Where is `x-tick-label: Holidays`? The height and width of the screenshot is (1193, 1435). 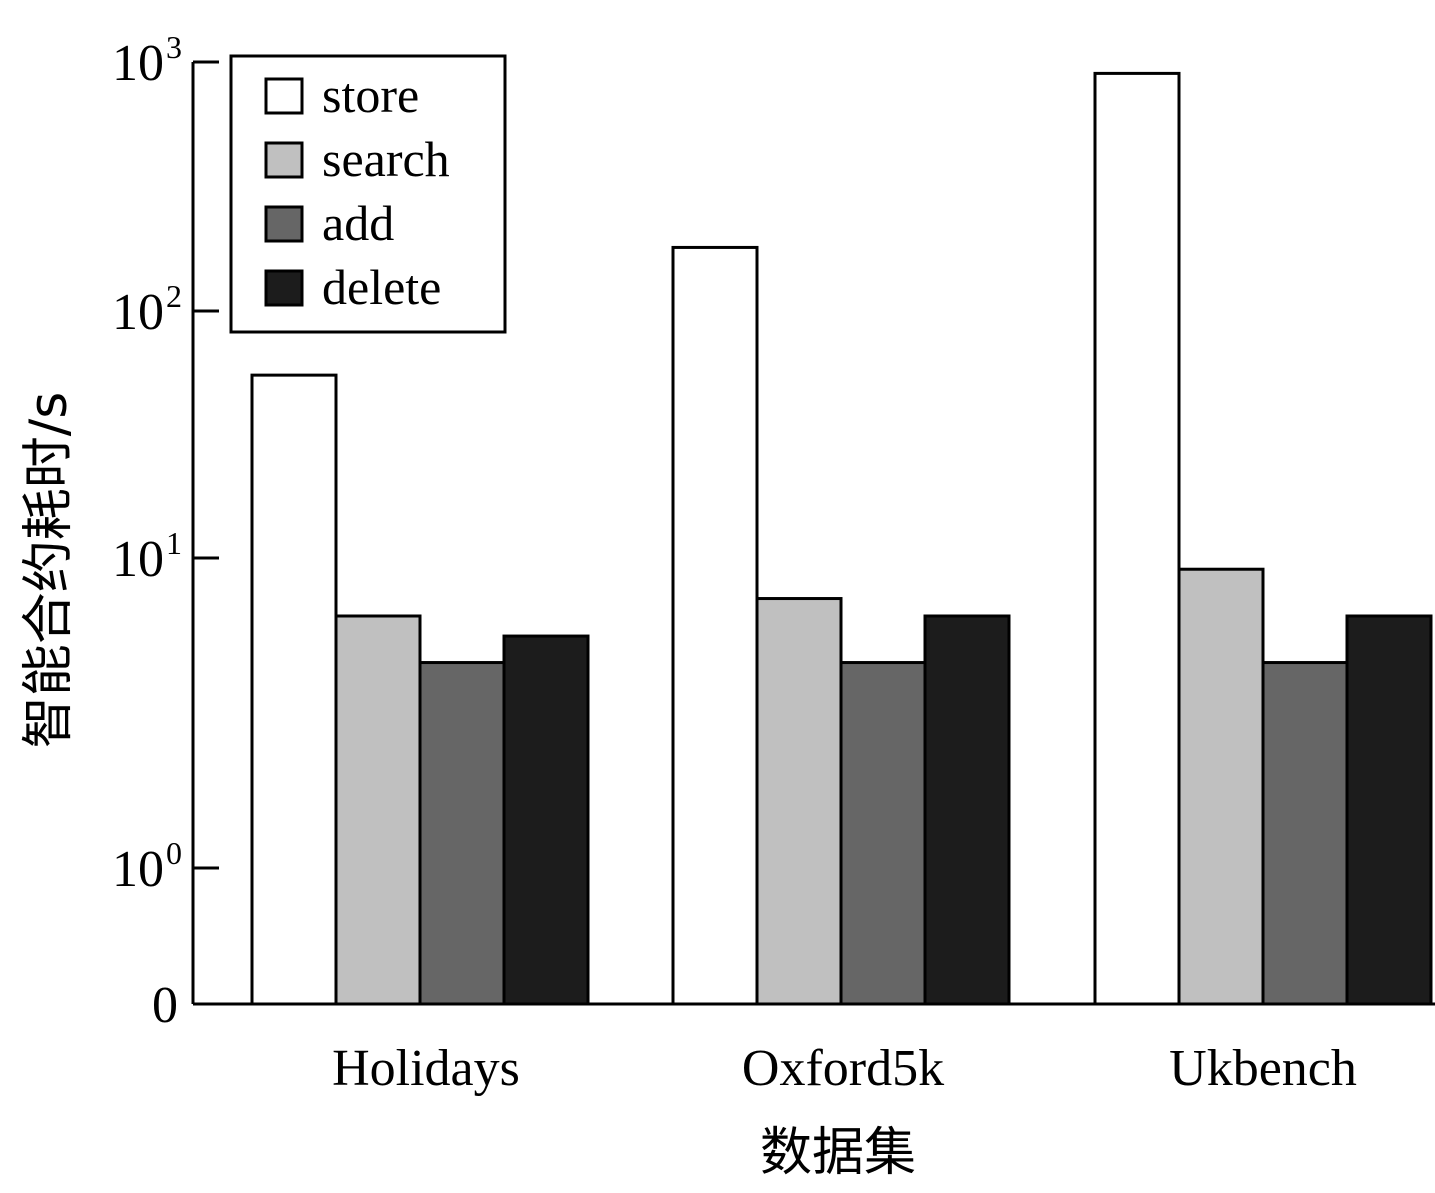
x-tick-label: Holidays is located at coordinates (426, 1068).